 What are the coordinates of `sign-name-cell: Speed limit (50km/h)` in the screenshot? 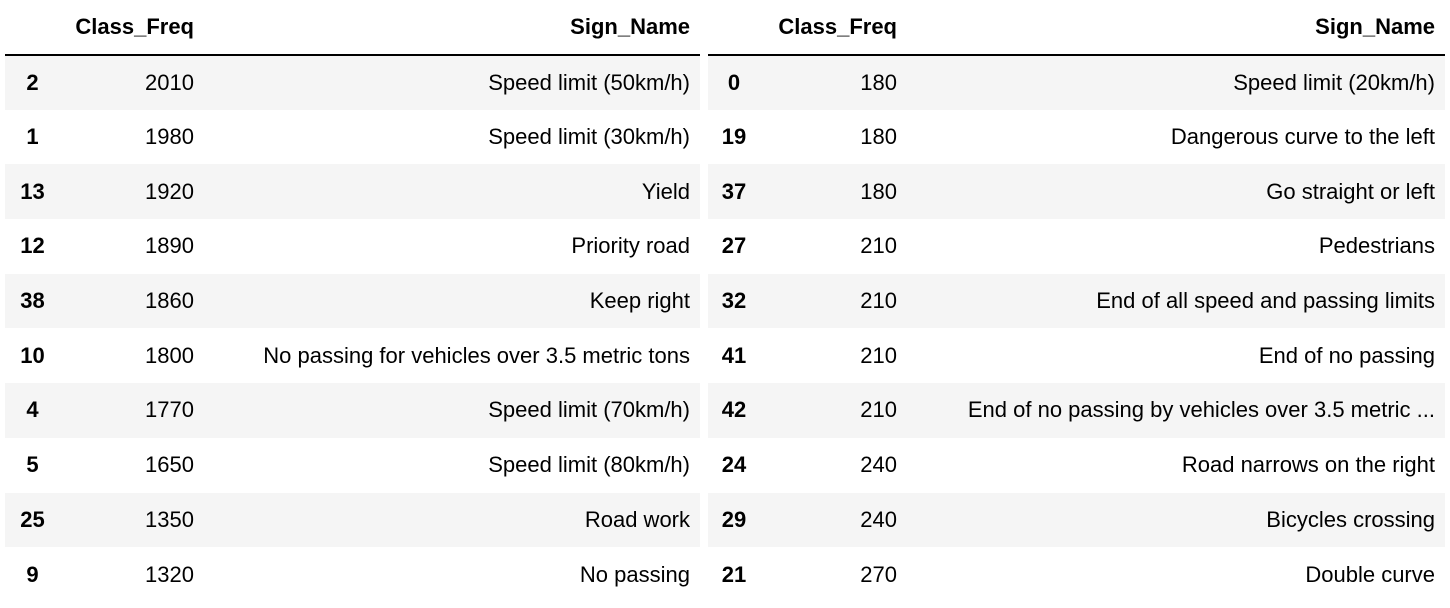 It's located at (589, 82).